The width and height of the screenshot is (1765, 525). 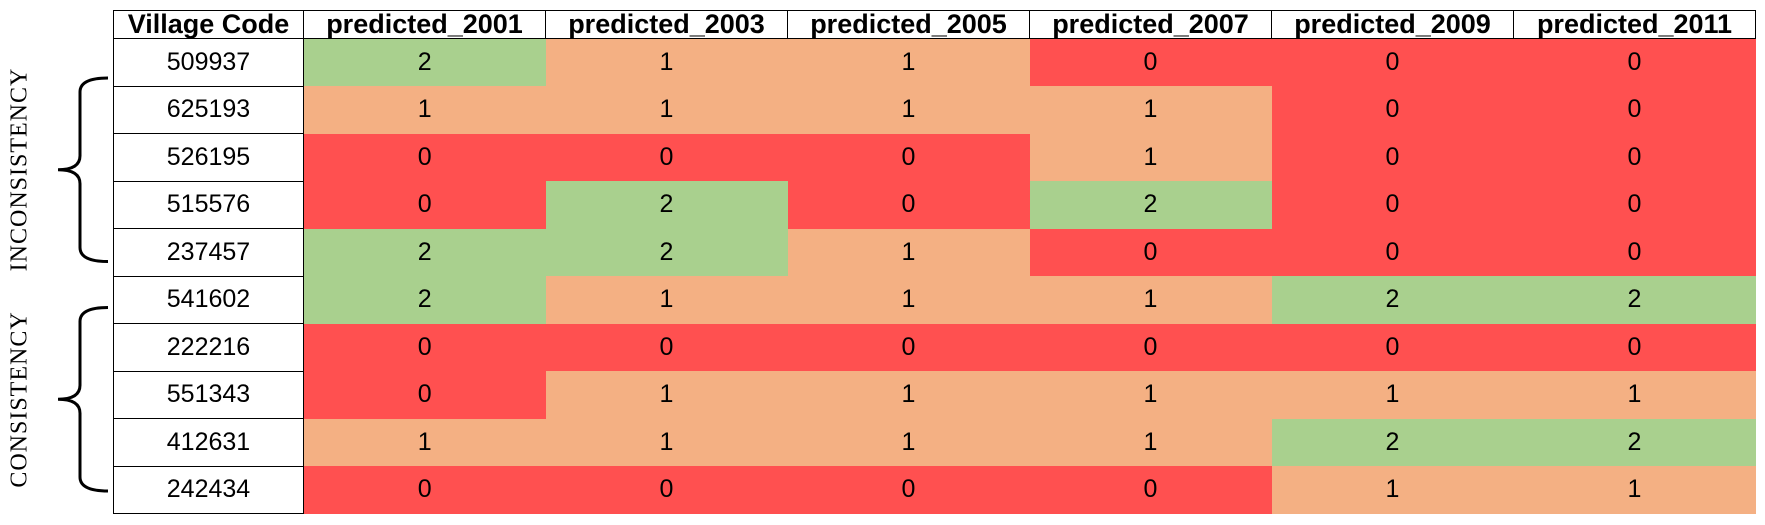 What do you see at coordinates (1150, 24) in the screenshot?
I see `column-header-predicted-2007: predicted_2007` at bounding box center [1150, 24].